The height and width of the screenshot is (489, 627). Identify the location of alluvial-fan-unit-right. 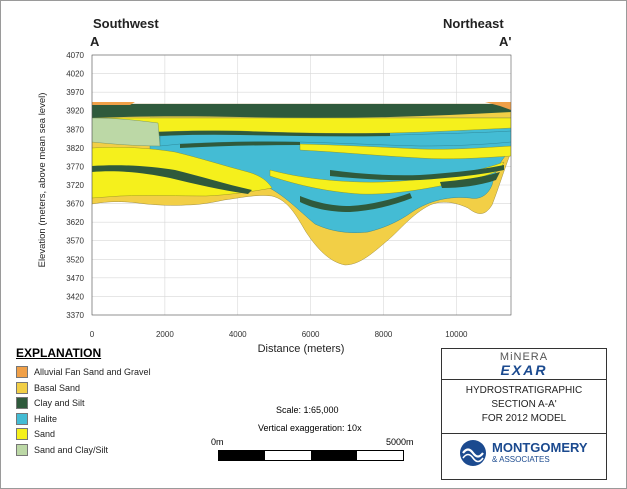
(498, 106).